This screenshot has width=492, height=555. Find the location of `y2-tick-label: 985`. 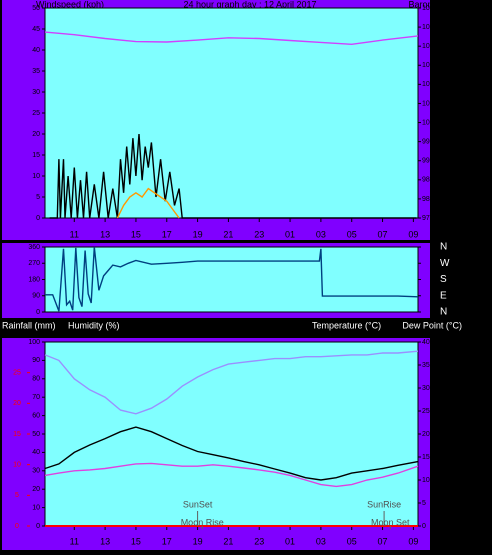

y2-tick-label: 985 is located at coordinates (428, 180).